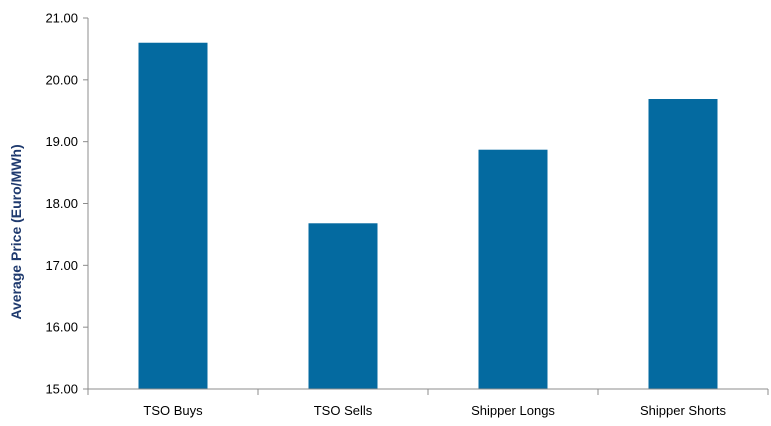 Image resolution: width=771 pixels, height=426 pixels. I want to click on y-tick-label: 17.00, so click(61, 265).